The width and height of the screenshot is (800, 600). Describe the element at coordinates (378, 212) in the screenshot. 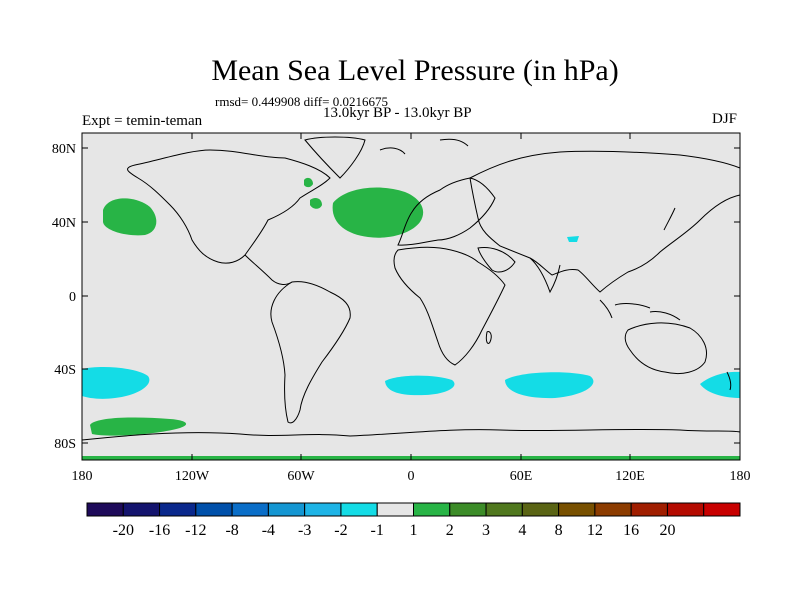

I see `positive-region-north-atlantic` at that location.